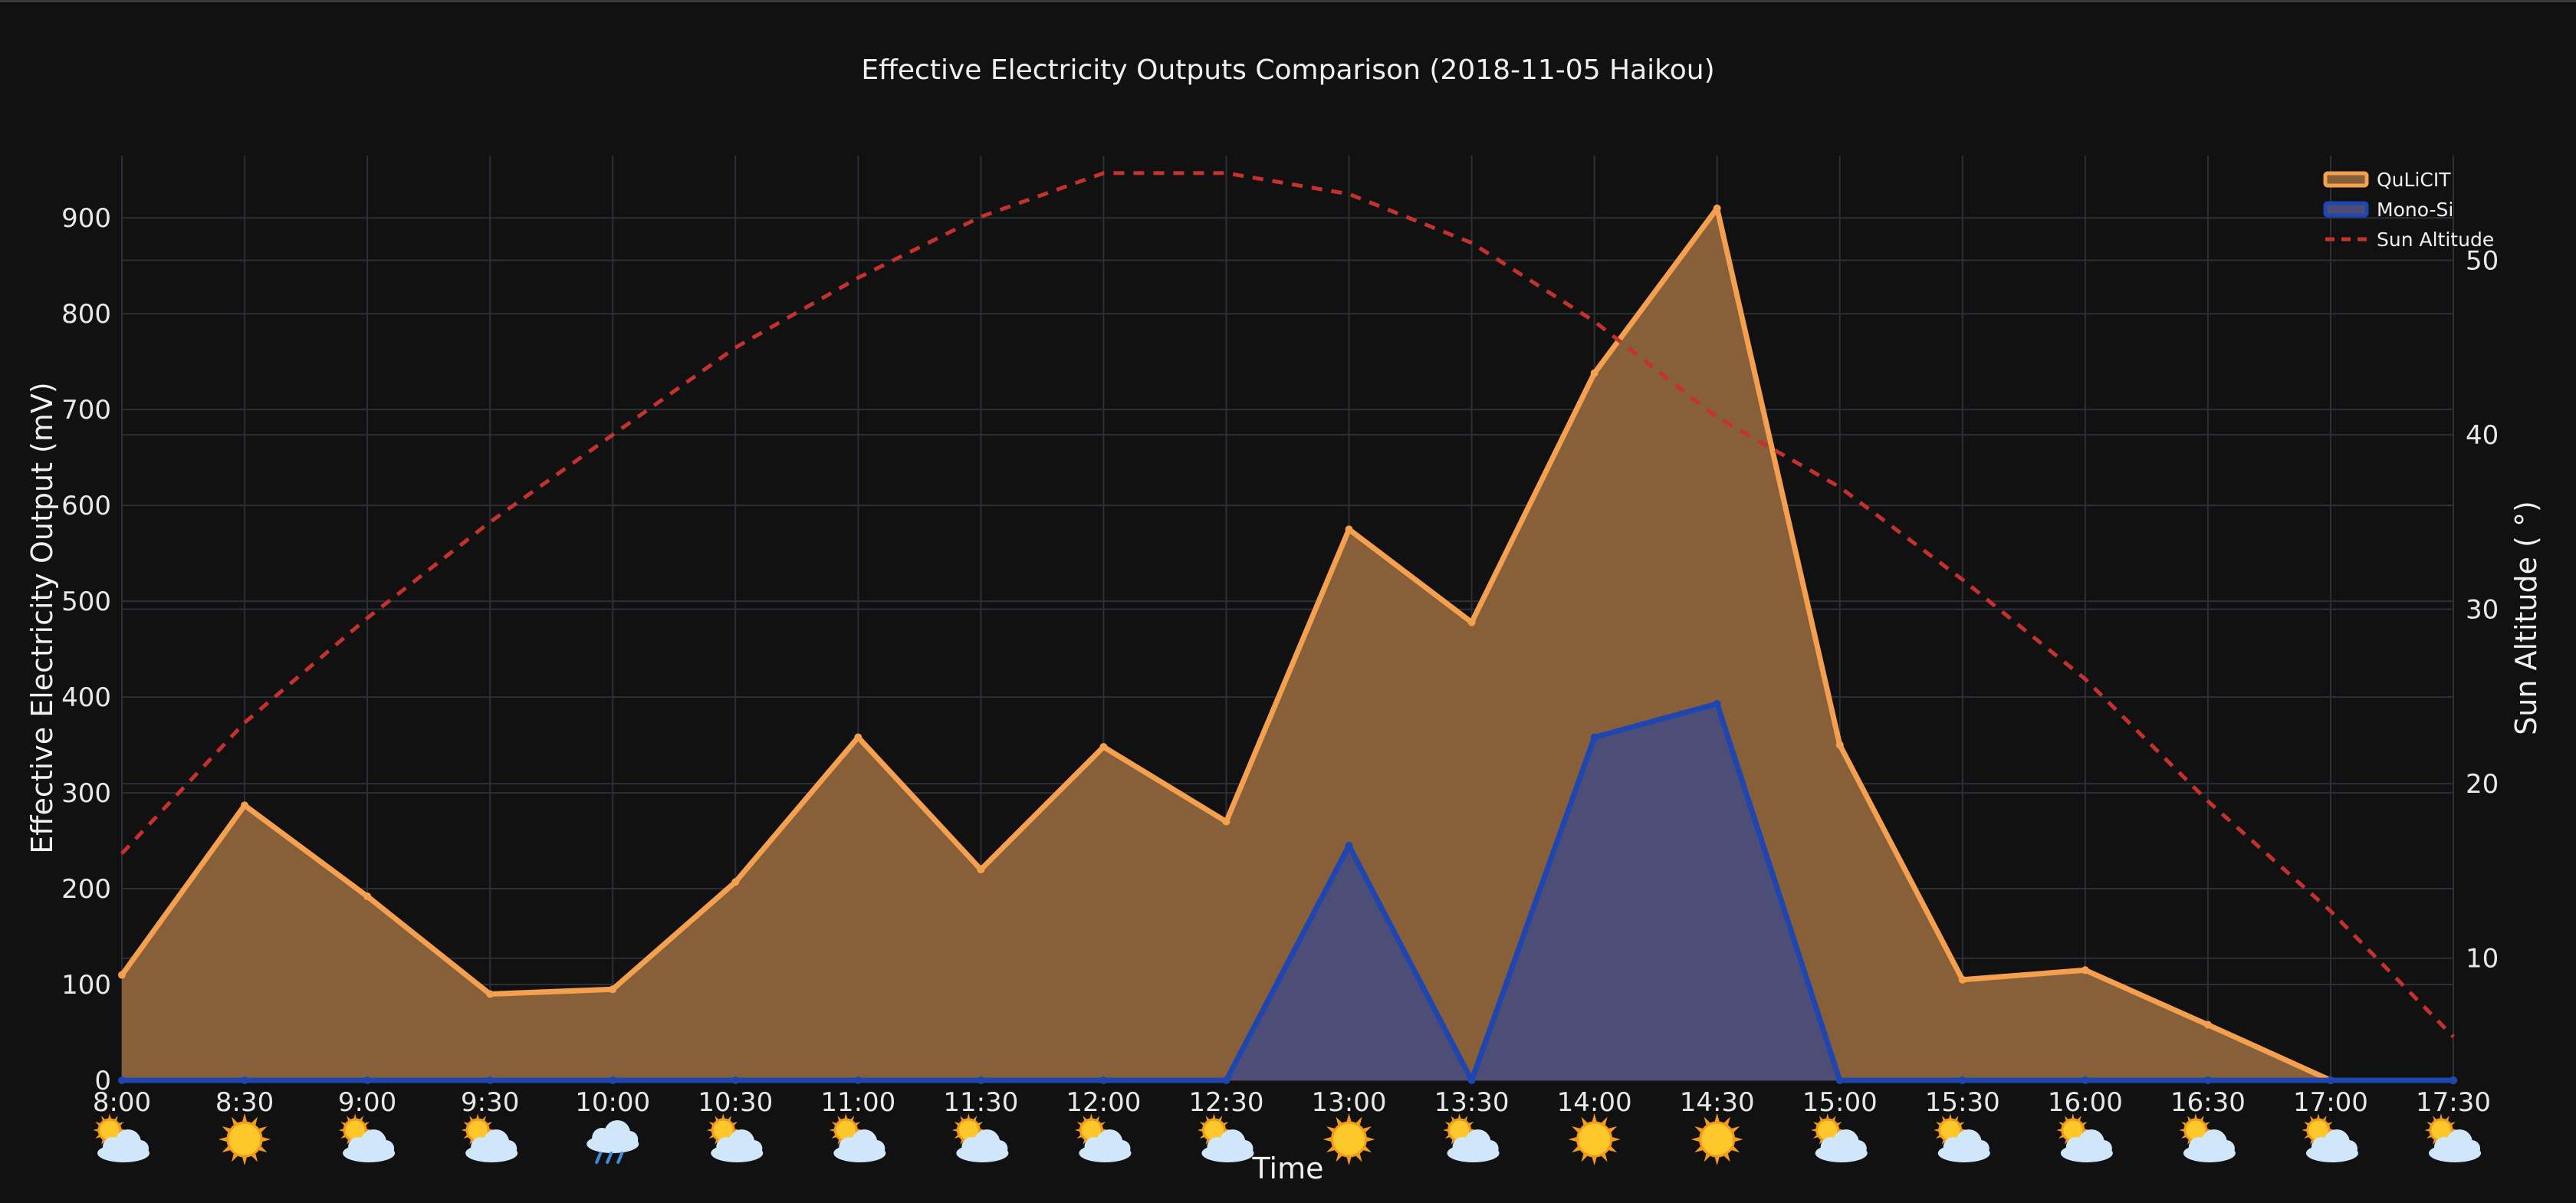  I want to click on y-axis-label: Effective Electricity Output (mV), so click(42, 617).